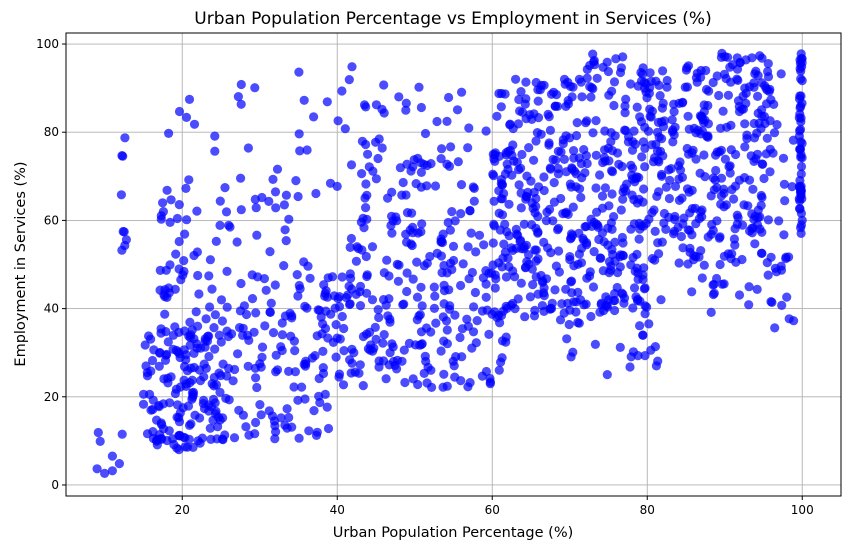 Image resolution: width=851 pixels, height=549 pixels. I want to click on x-tick-label: 60, so click(492, 510).